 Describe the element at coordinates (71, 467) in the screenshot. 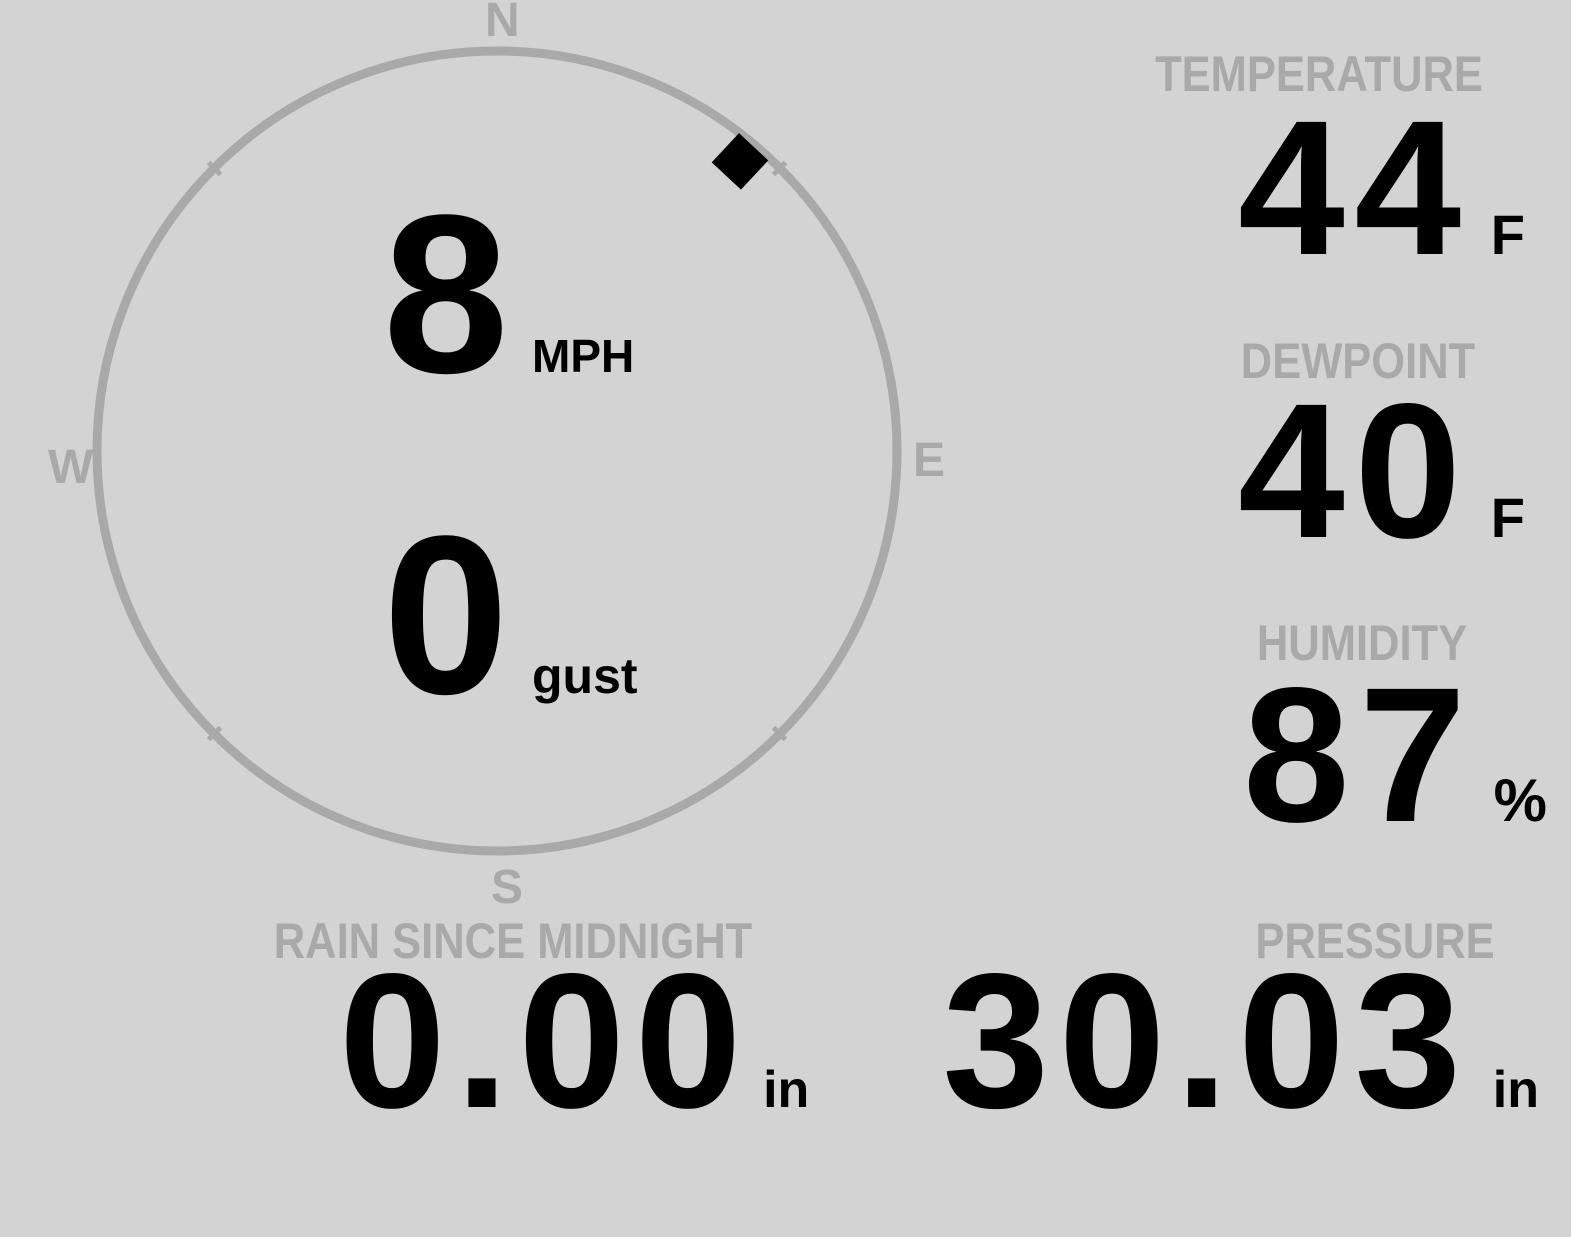

I see `compass-label-west: W` at that location.